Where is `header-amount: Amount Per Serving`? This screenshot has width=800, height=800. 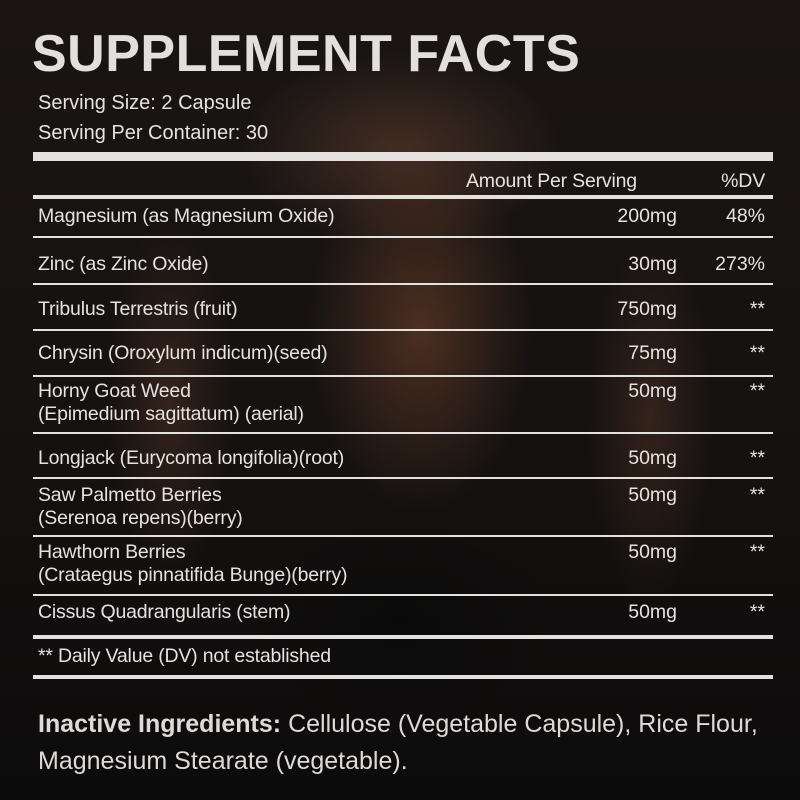
header-amount: Amount Per Serving is located at coordinates (551, 181).